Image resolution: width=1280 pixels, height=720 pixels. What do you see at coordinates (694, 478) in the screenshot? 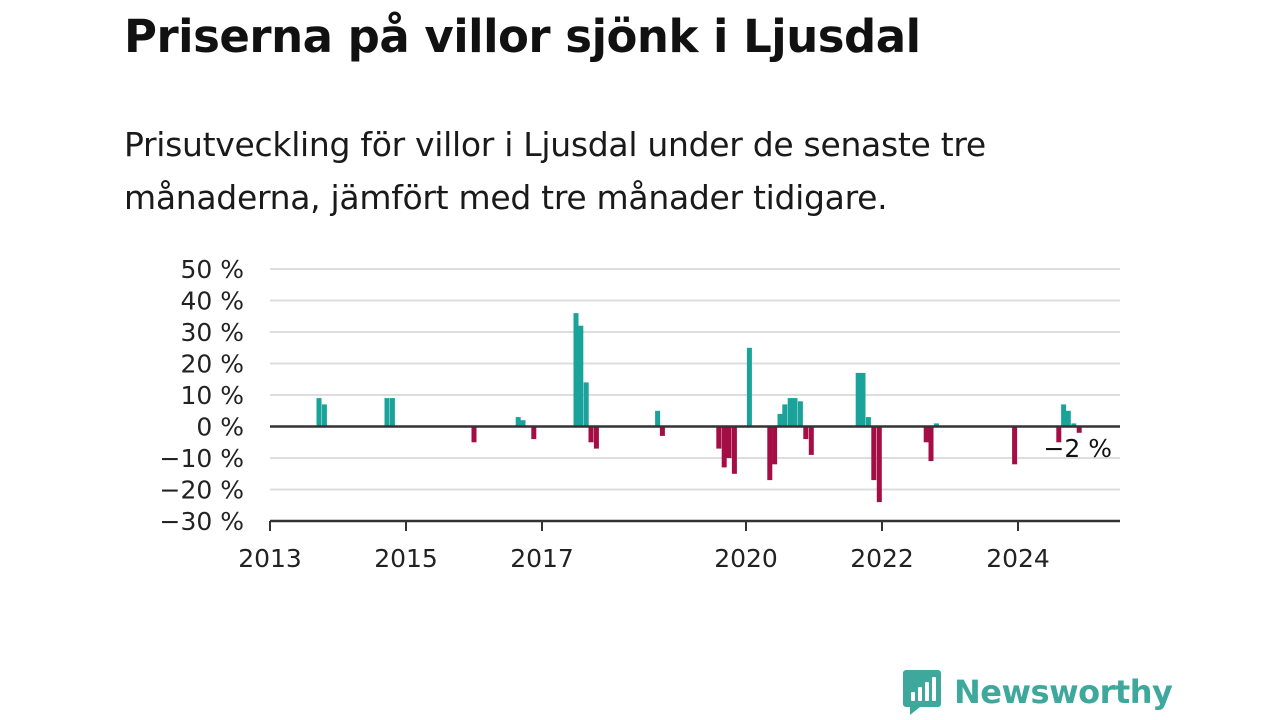
I see `axis-layer` at bounding box center [694, 478].